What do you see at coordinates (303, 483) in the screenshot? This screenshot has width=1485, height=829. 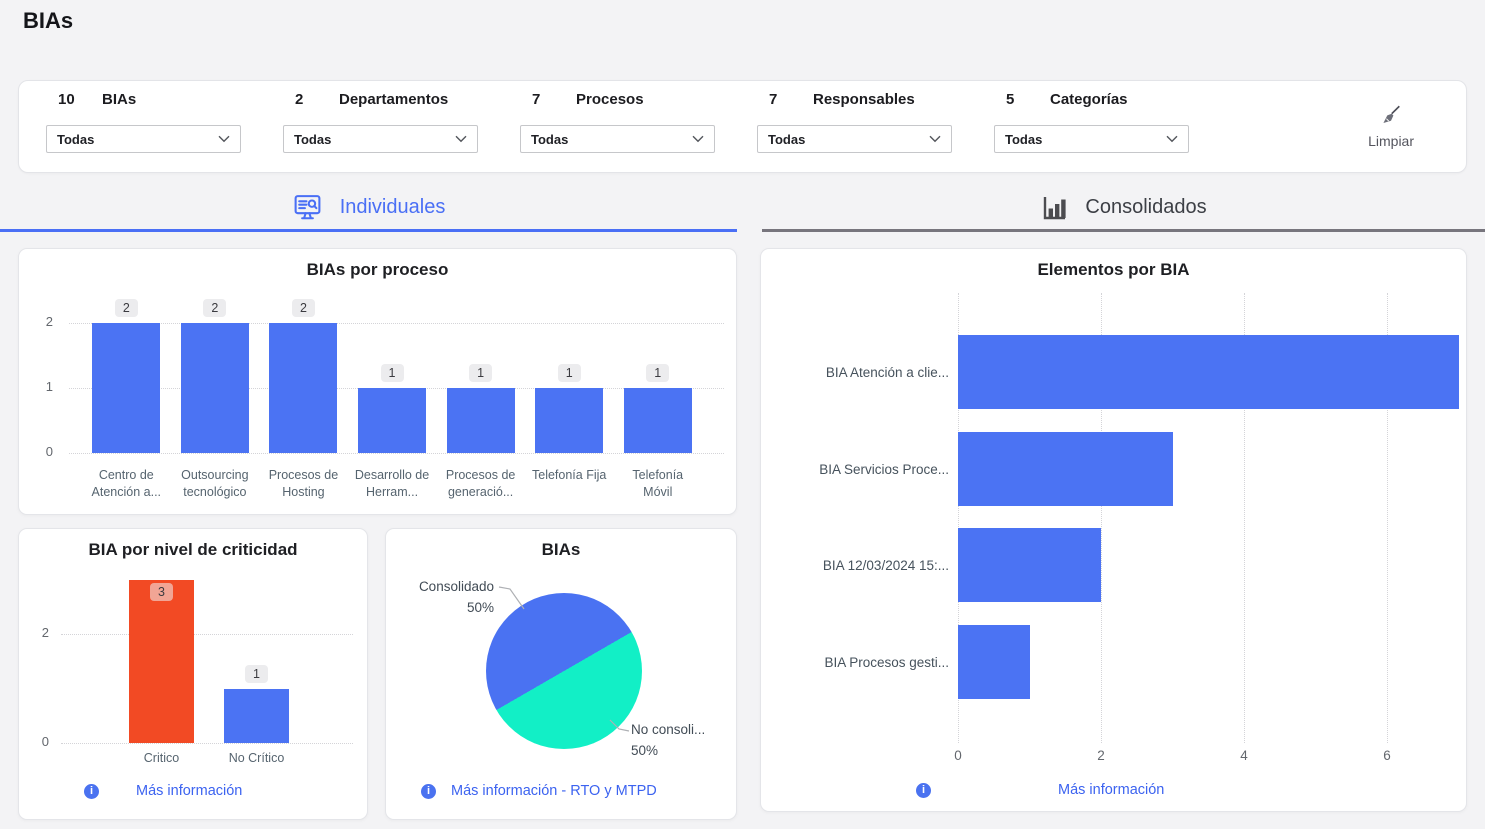 I see `x-axis-label: Procesos de Hosting` at bounding box center [303, 483].